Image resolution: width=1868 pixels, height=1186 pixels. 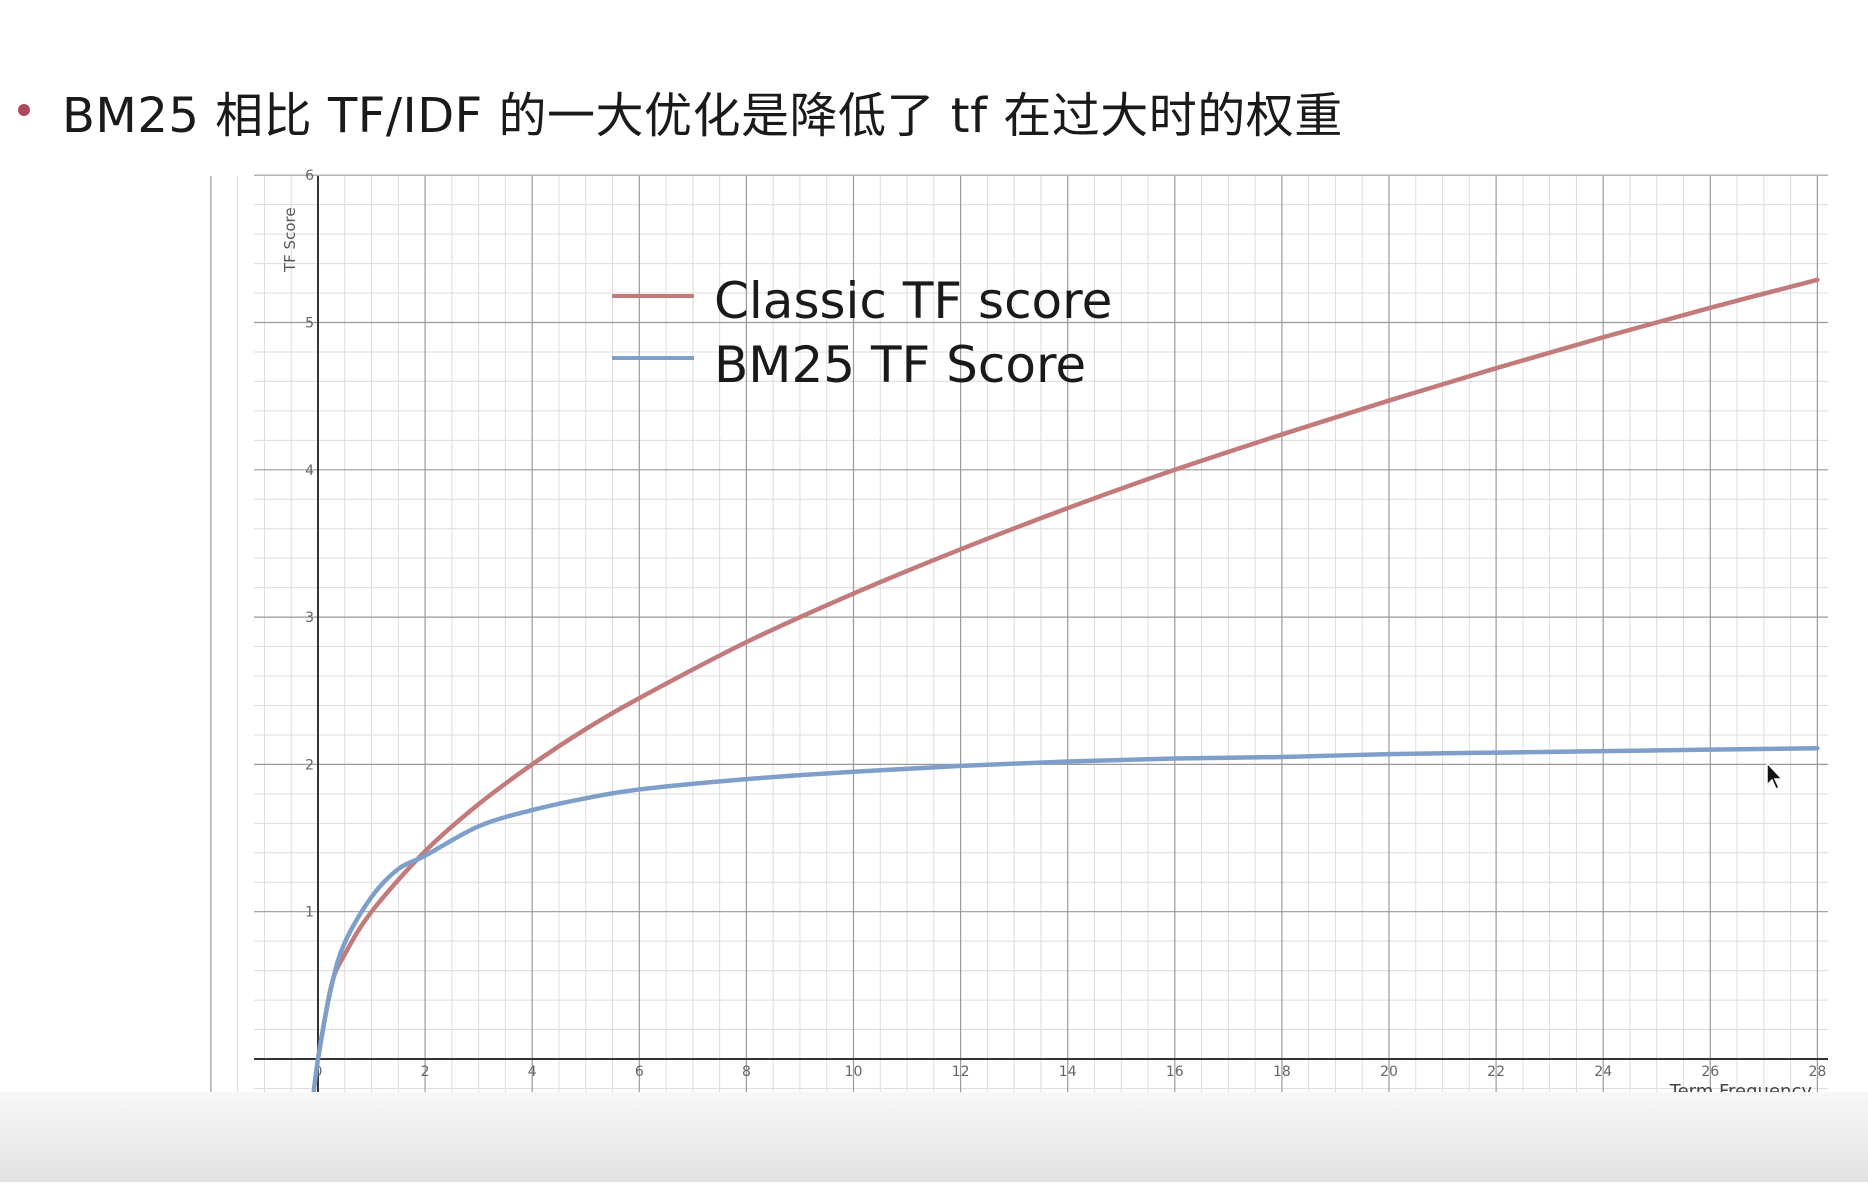 What do you see at coordinates (854, 1072) in the screenshot?
I see `x-tick-label: 10` at bounding box center [854, 1072].